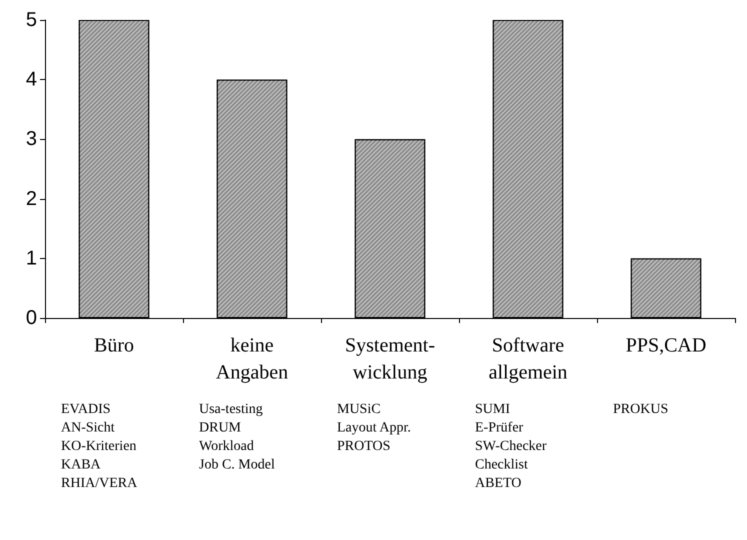  I want to click on x-tick-label: Büro, so click(114, 345).